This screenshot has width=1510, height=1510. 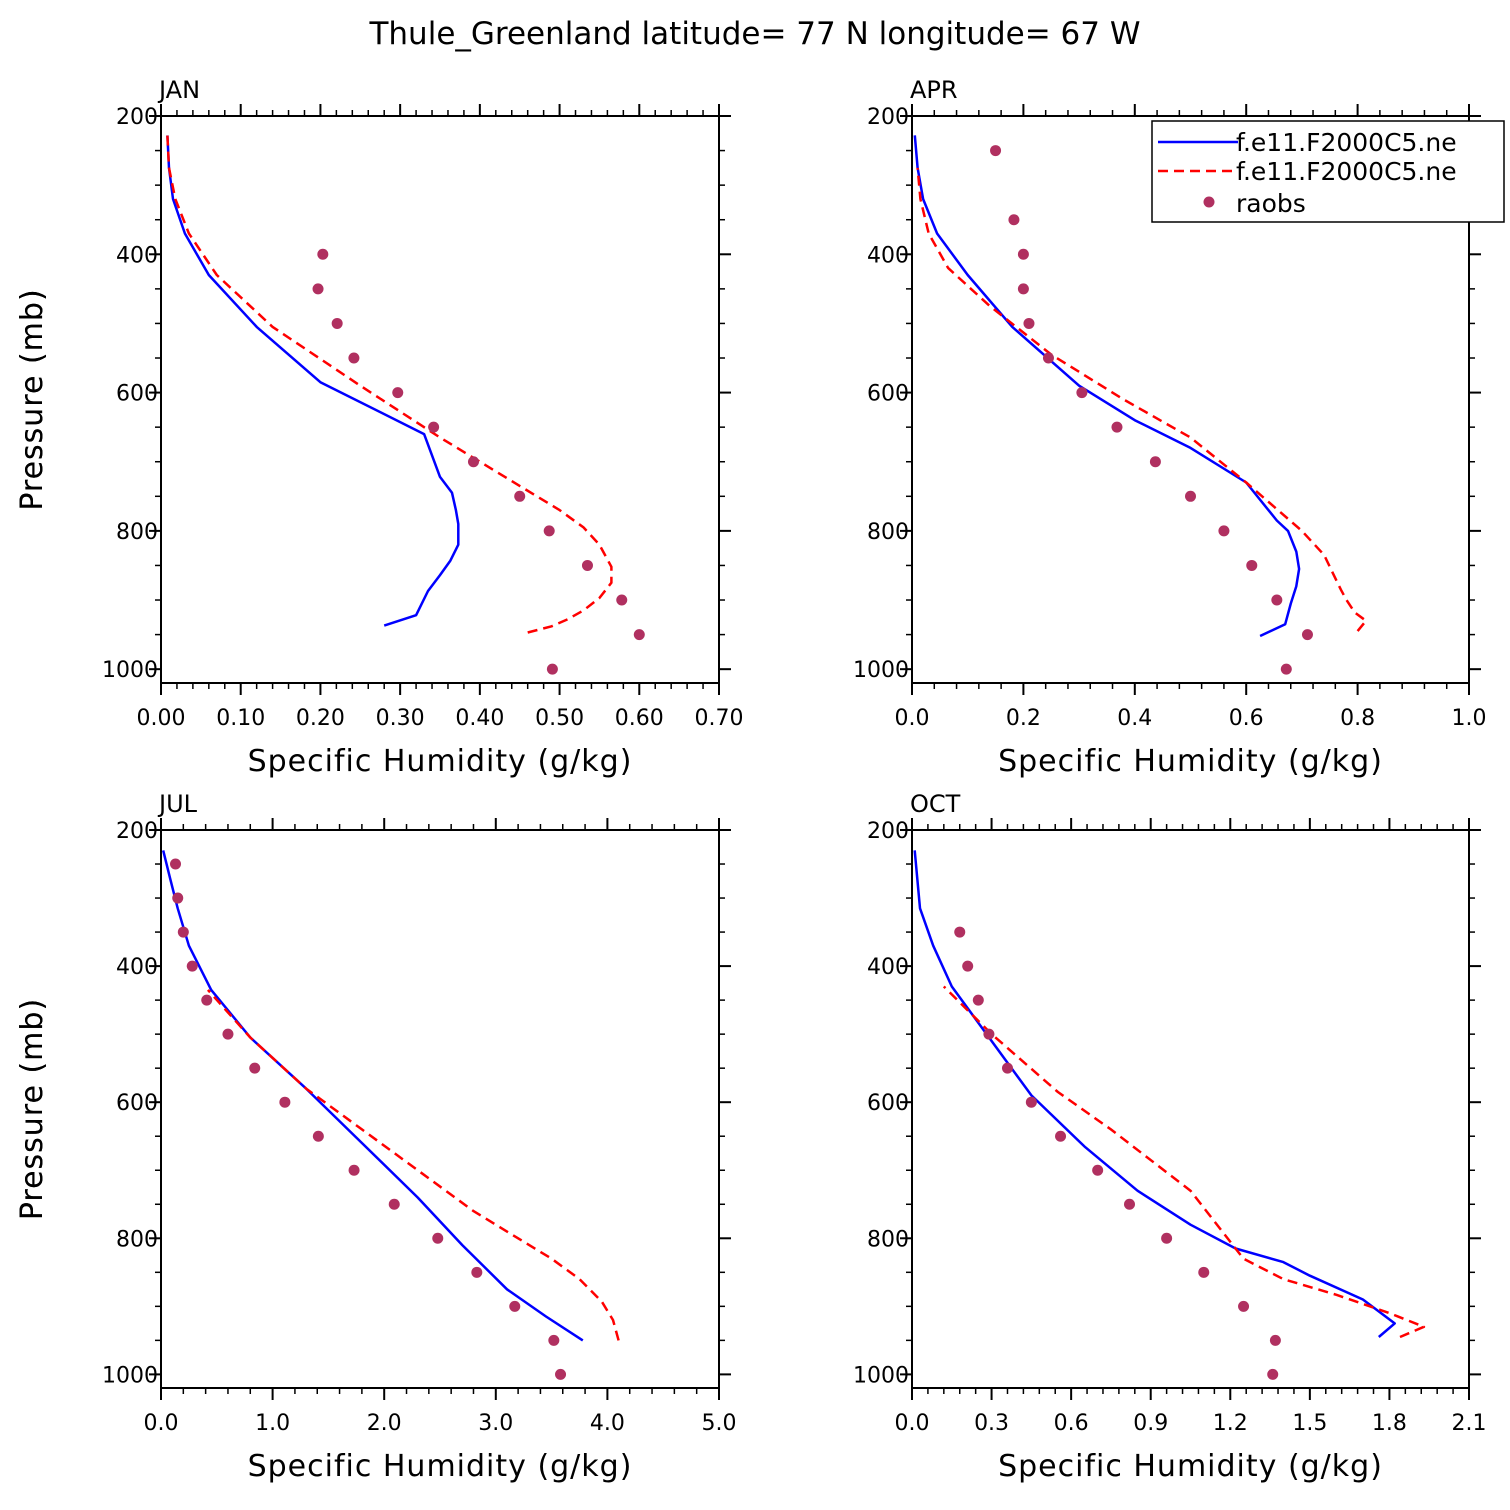 I want to click on x-tick-label: 2.1, so click(x=1469, y=1423).